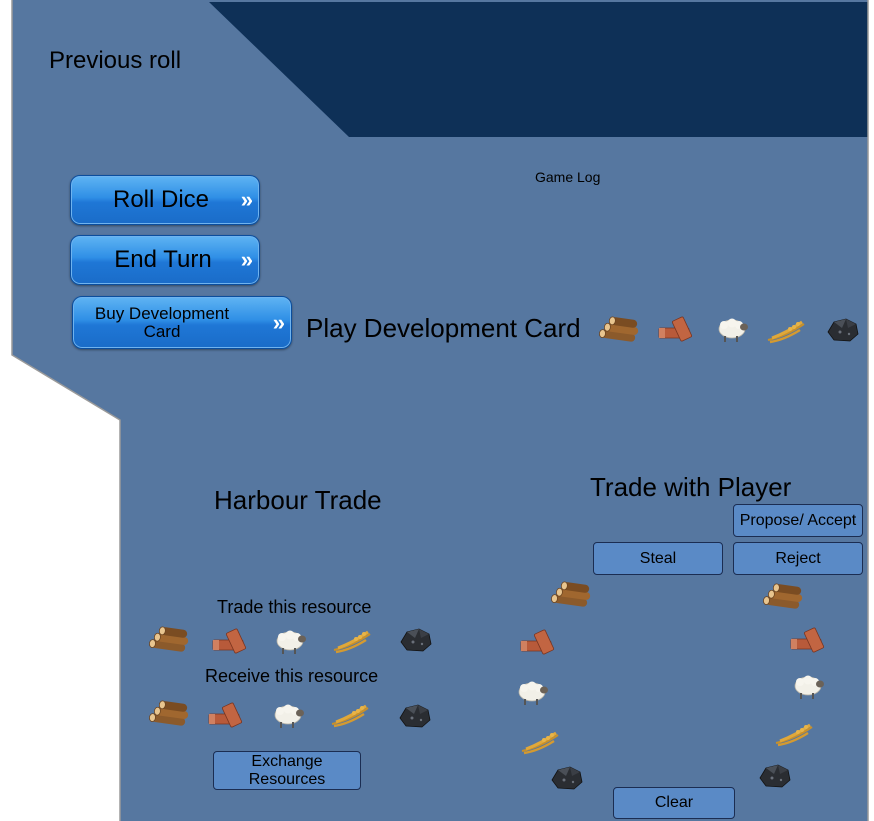 The width and height of the screenshot is (874, 821). I want to click on receive-ore-icon, so click(414, 715).